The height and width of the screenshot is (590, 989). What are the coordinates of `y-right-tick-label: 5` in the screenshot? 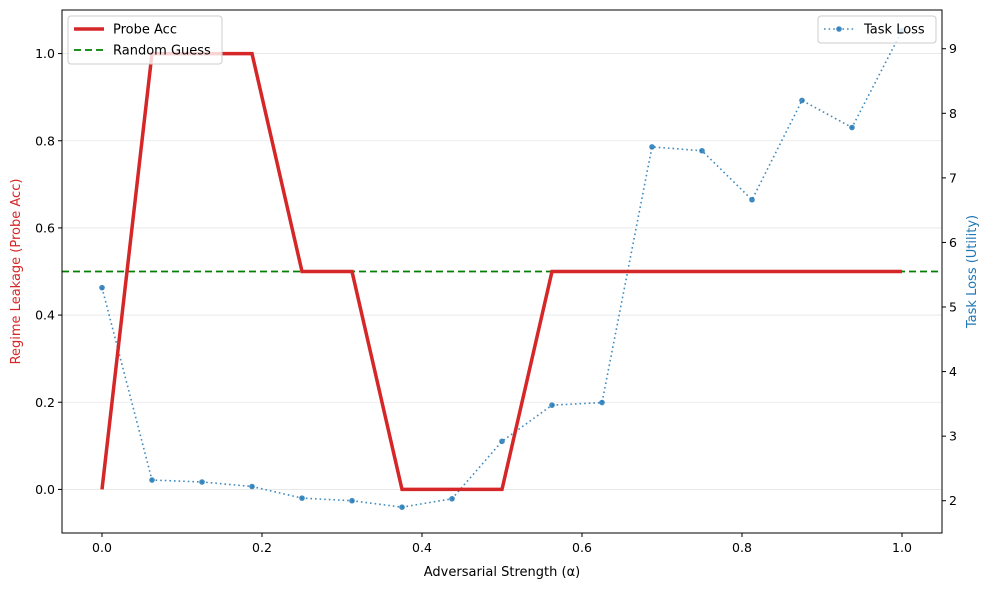 It's located at (953, 307).